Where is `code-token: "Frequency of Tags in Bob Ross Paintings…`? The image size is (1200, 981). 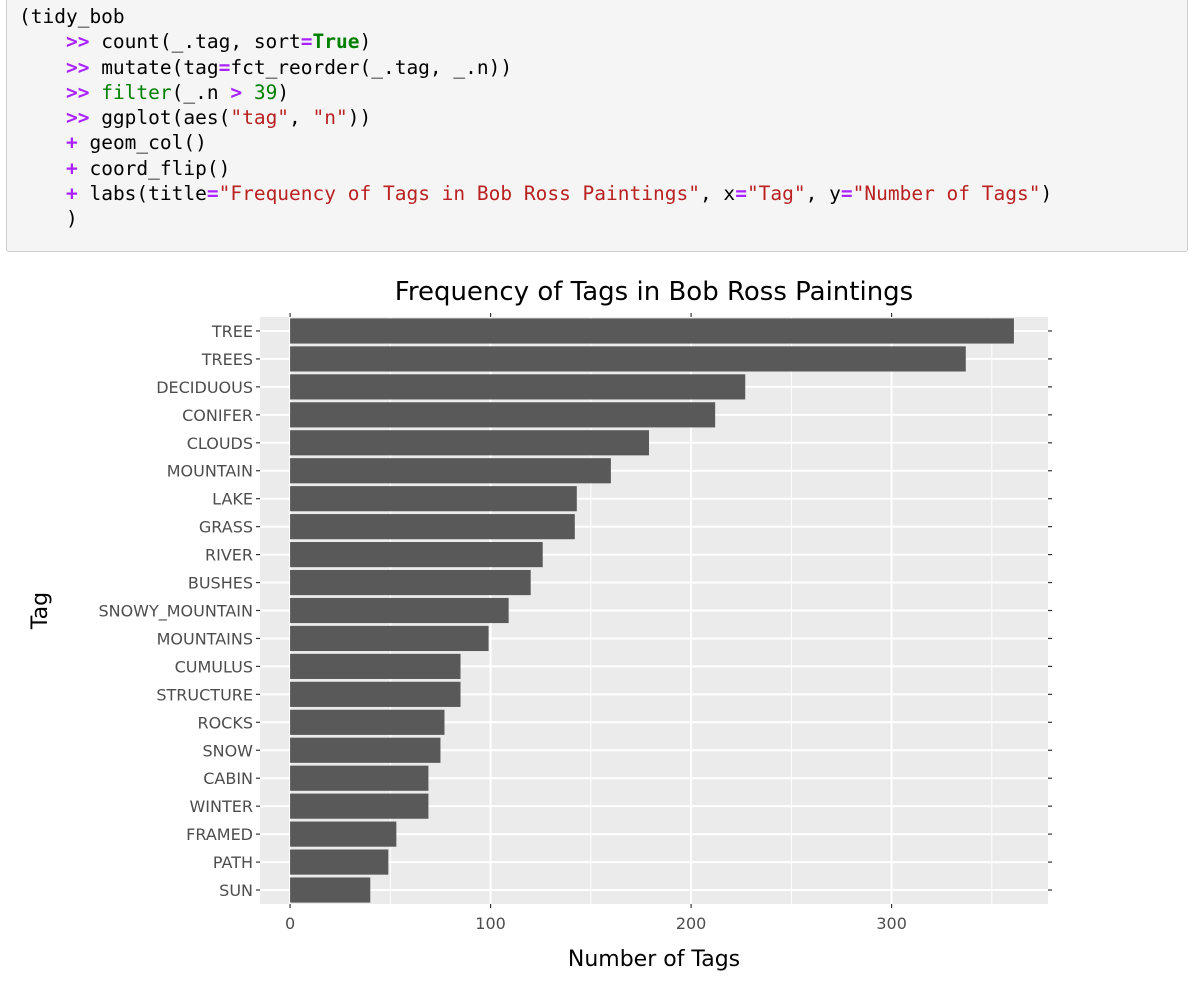
code-token: "Frequency of Tags in Bob Ross Paintings… is located at coordinates (459, 194).